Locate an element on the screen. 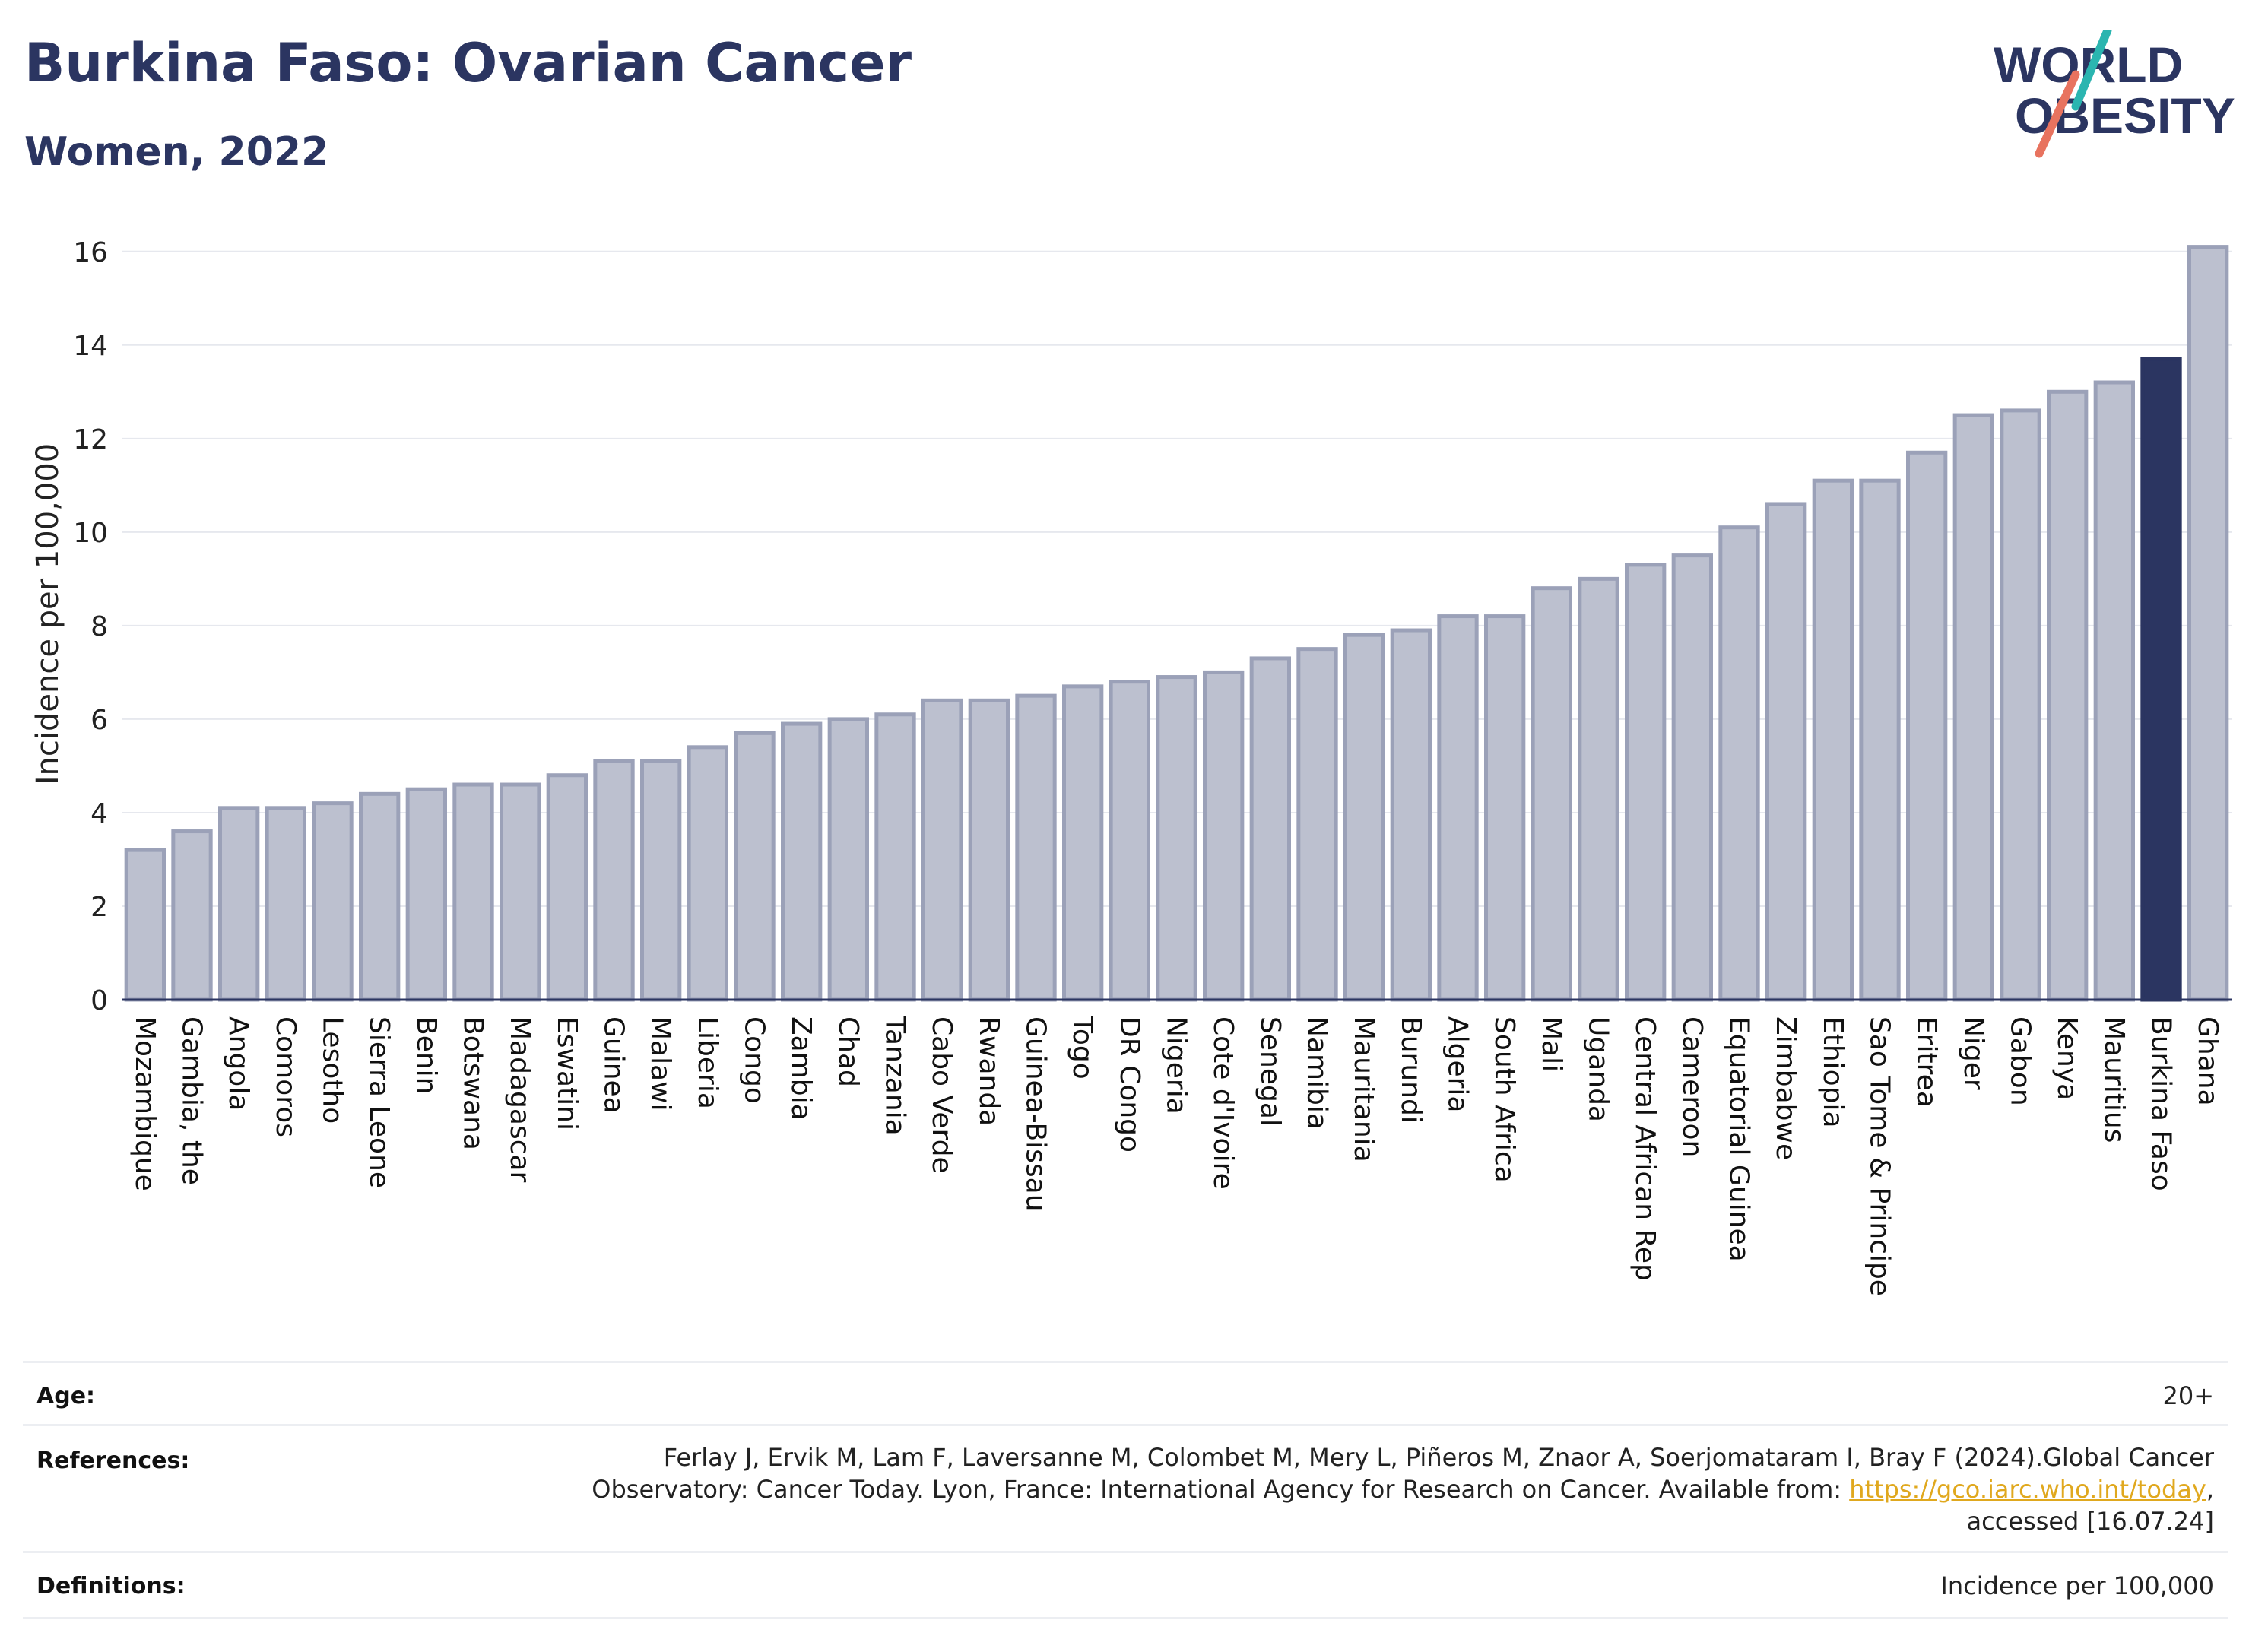 This screenshot has width=2249, height=1652. x-tick-label: Cabo Verde is located at coordinates (941, 1095).